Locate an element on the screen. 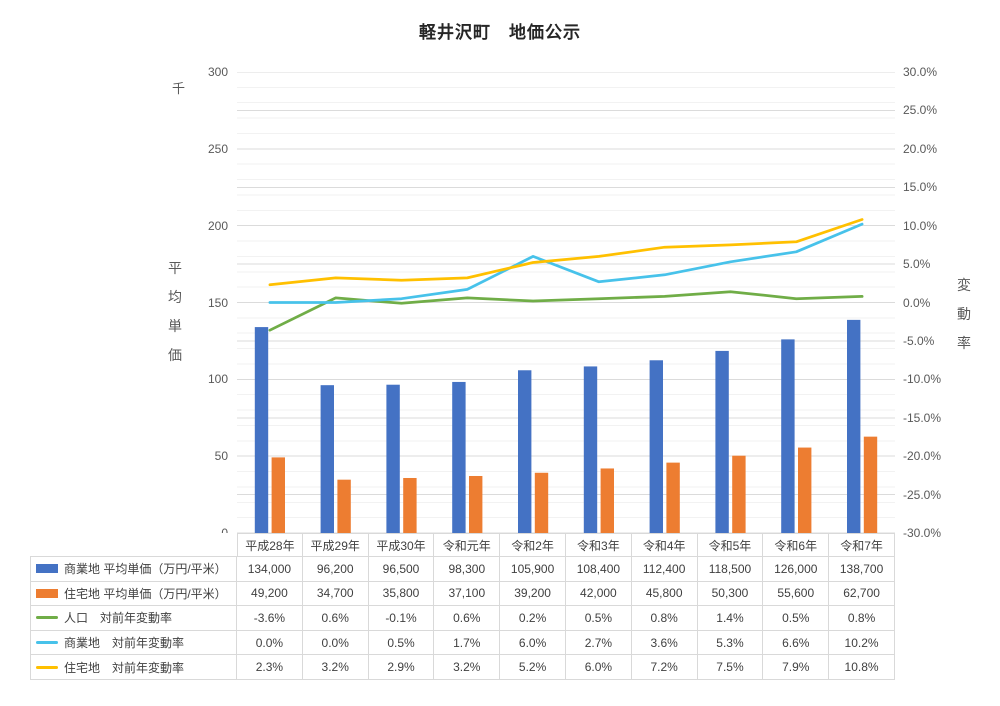  table-year-header: 令和7年 is located at coordinates (862, 545).